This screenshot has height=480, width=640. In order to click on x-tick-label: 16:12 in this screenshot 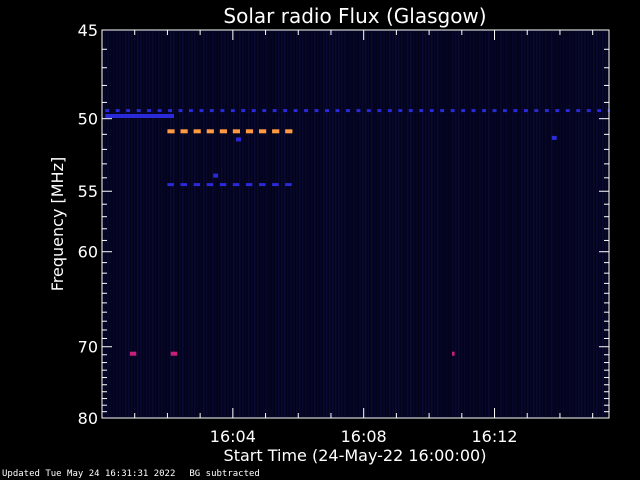, I will do `click(494, 436)`.